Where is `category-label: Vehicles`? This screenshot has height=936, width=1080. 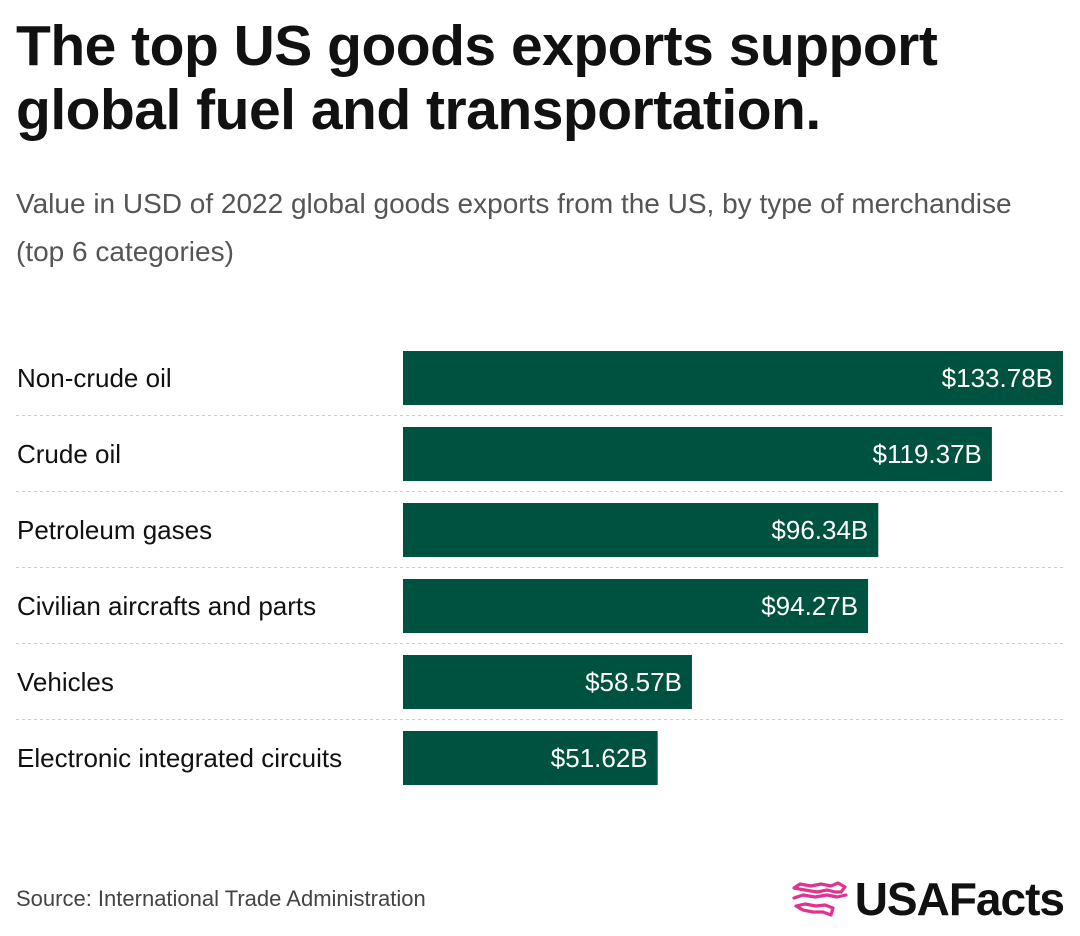
category-label: Vehicles is located at coordinates (65, 682).